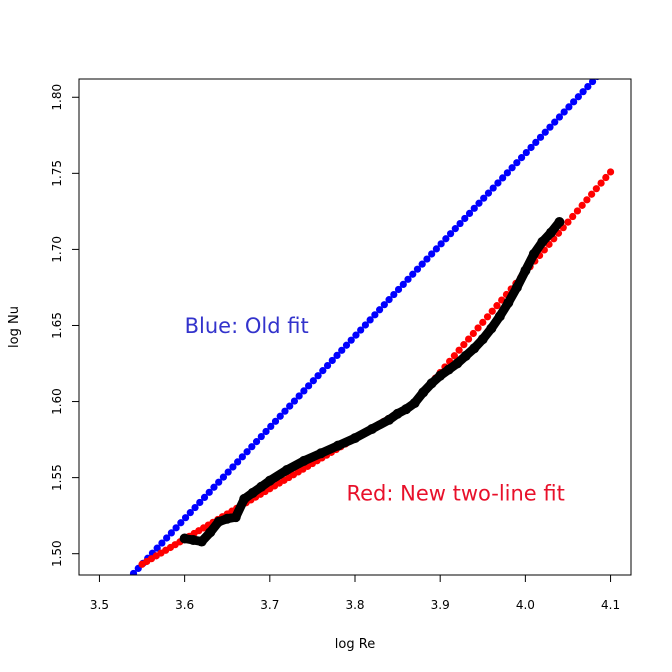 The image size is (672, 672). I want to click on y-tick-label: 1.65, so click(57, 325).